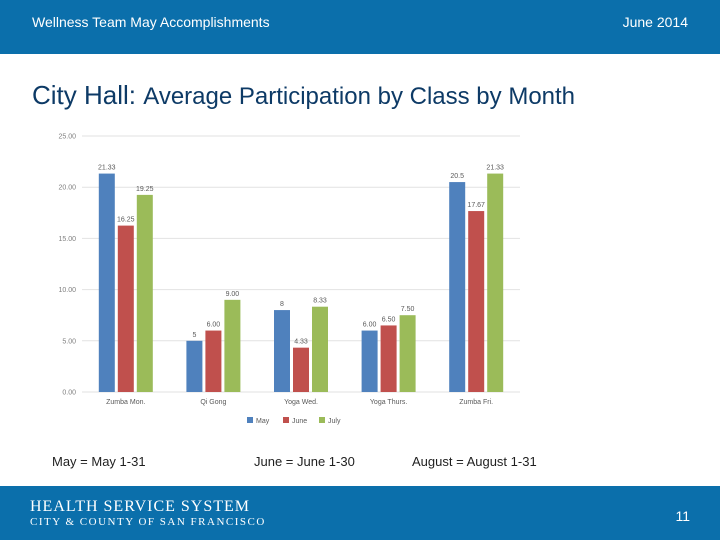  Describe the element at coordinates (67, 290) in the screenshot. I see `y-tick-label: 10.00` at that location.